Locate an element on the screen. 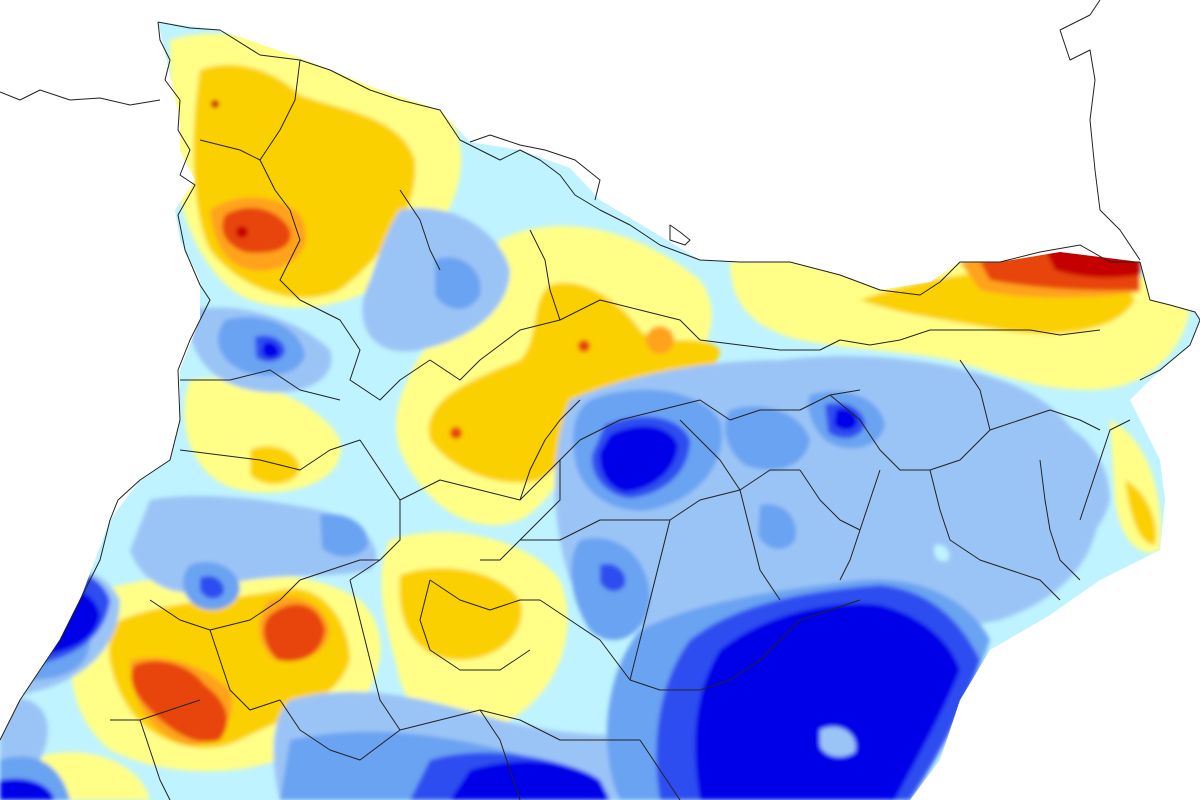 This screenshot has width=1200, height=800. zone-dry is located at coordinates (660, 340).